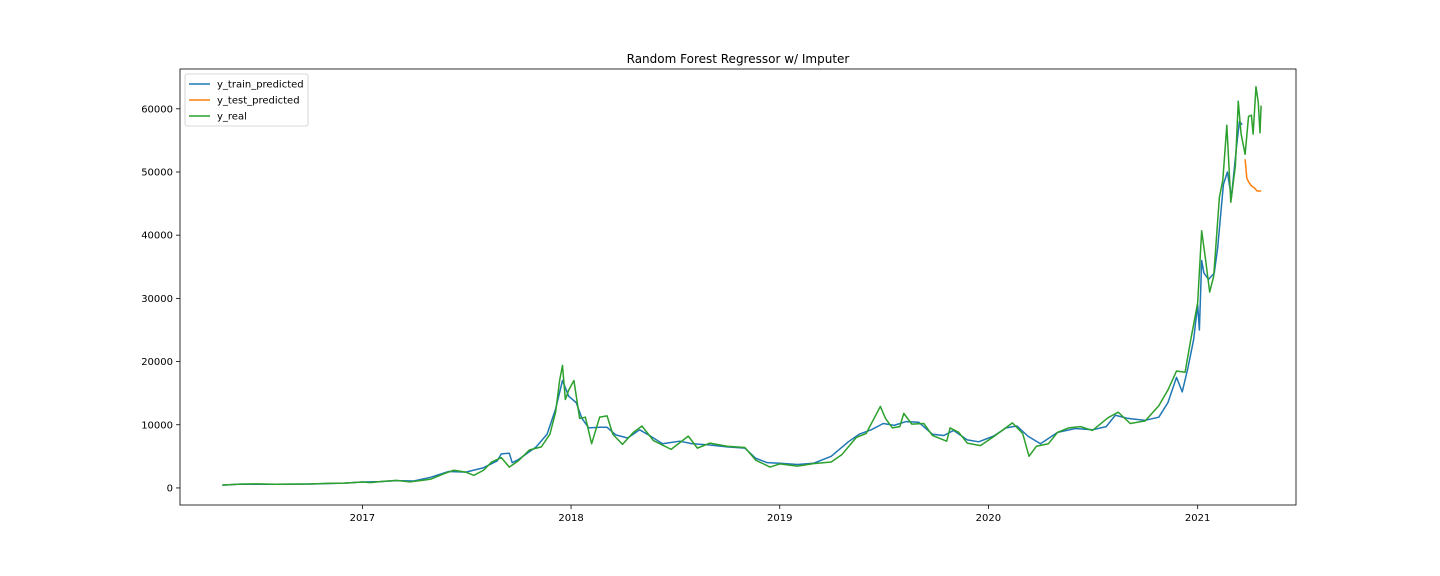 Image resolution: width=1440 pixels, height=576 pixels. Describe the element at coordinates (362, 518) in the screenshot. I see `x-tick-label: 2017` at that location.